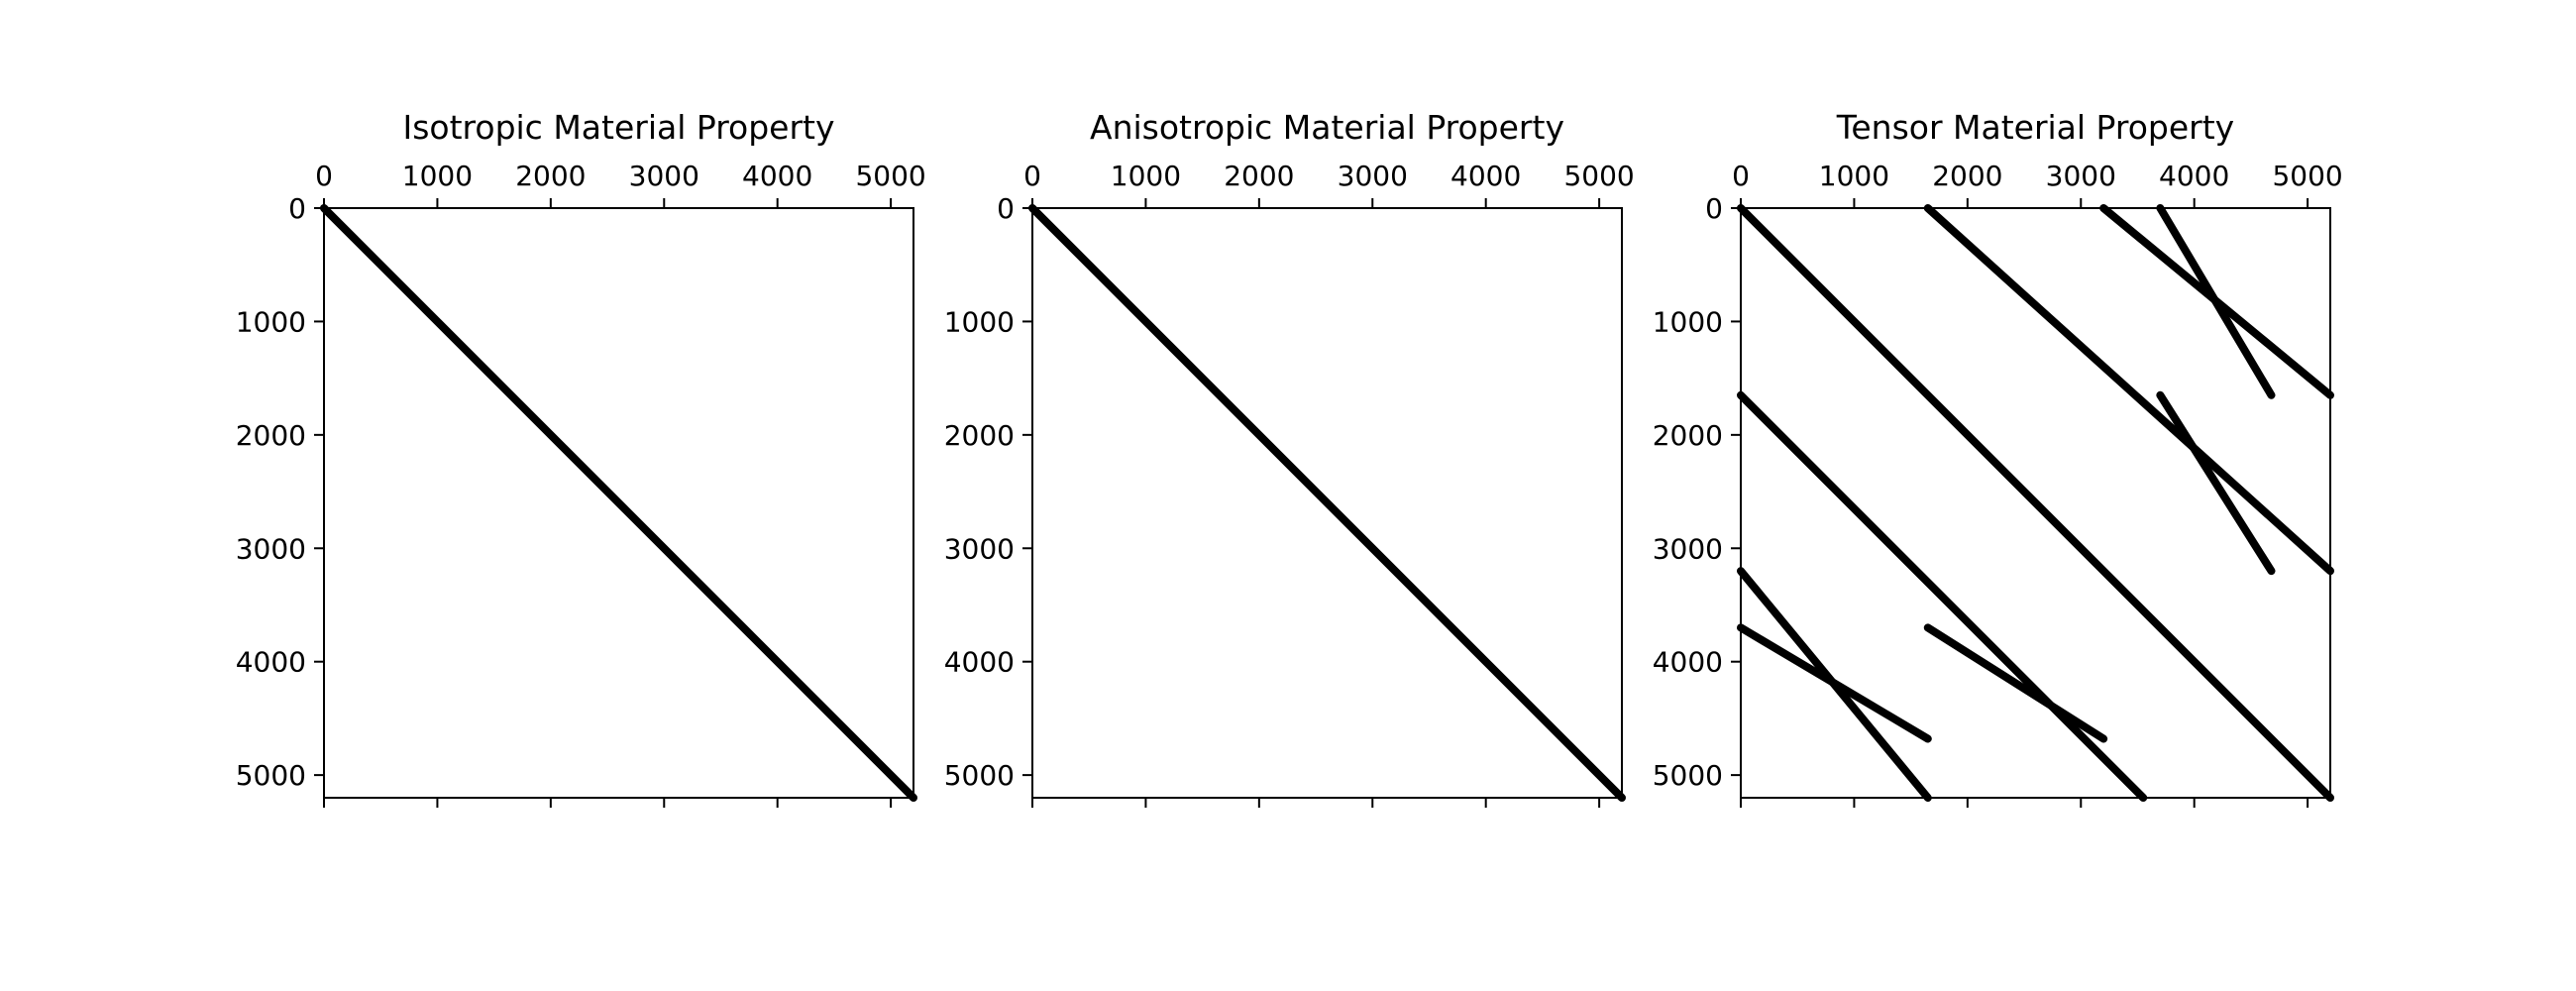  Describe the element at coordinates (1327, 127) in the screenshot. I see `chart-title: Anisotropic Material Property` at that location.